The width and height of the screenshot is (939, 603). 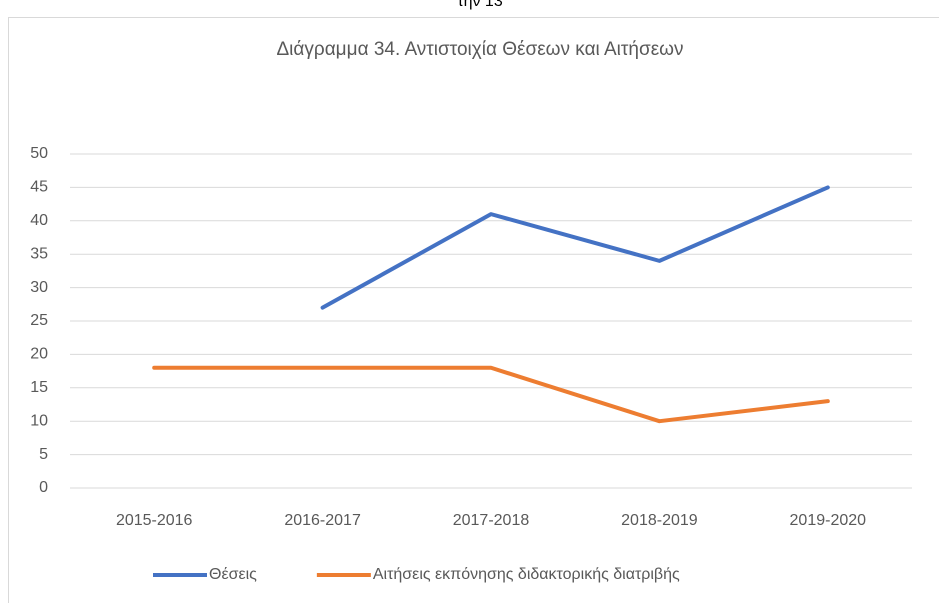 I want to click on x-tick-label: 2017-2018, so click(x=491, y=520).